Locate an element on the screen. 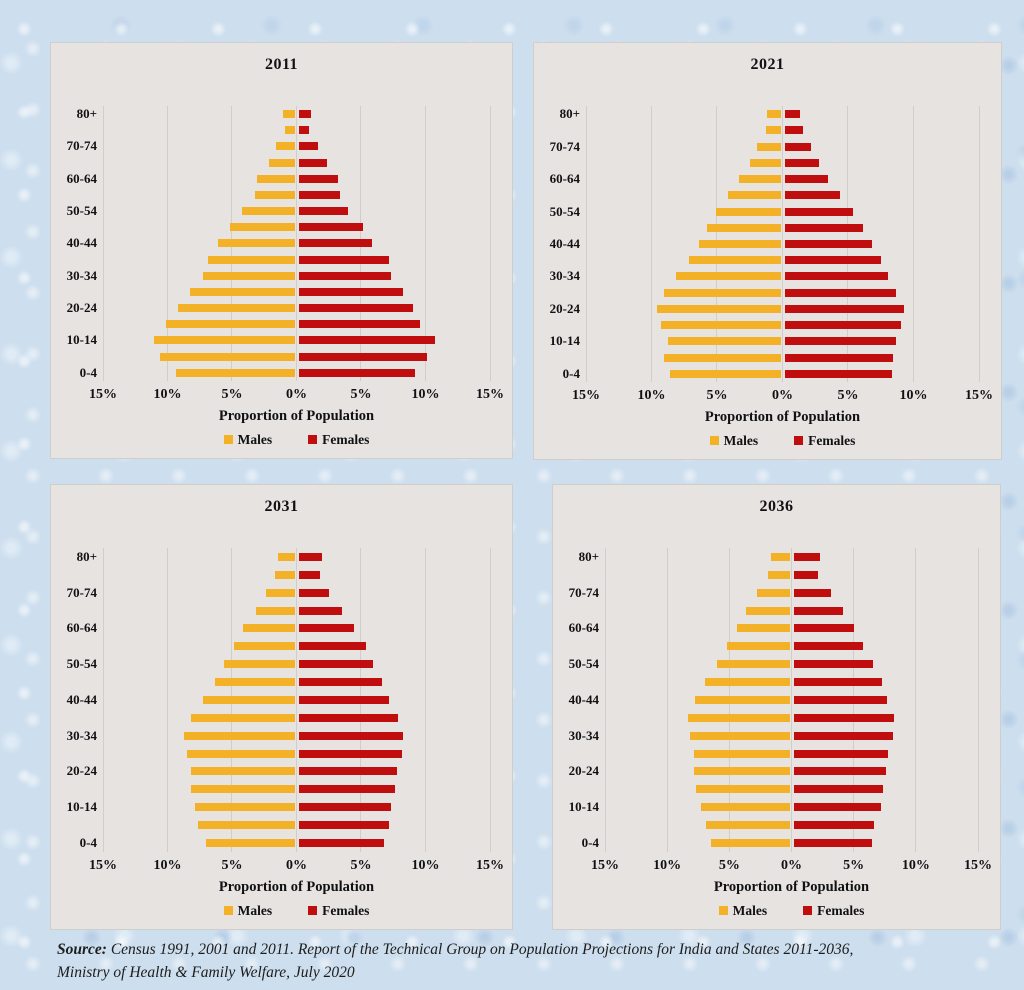  age-label-70-74: 70-74 is located at coordinates (583, 592).